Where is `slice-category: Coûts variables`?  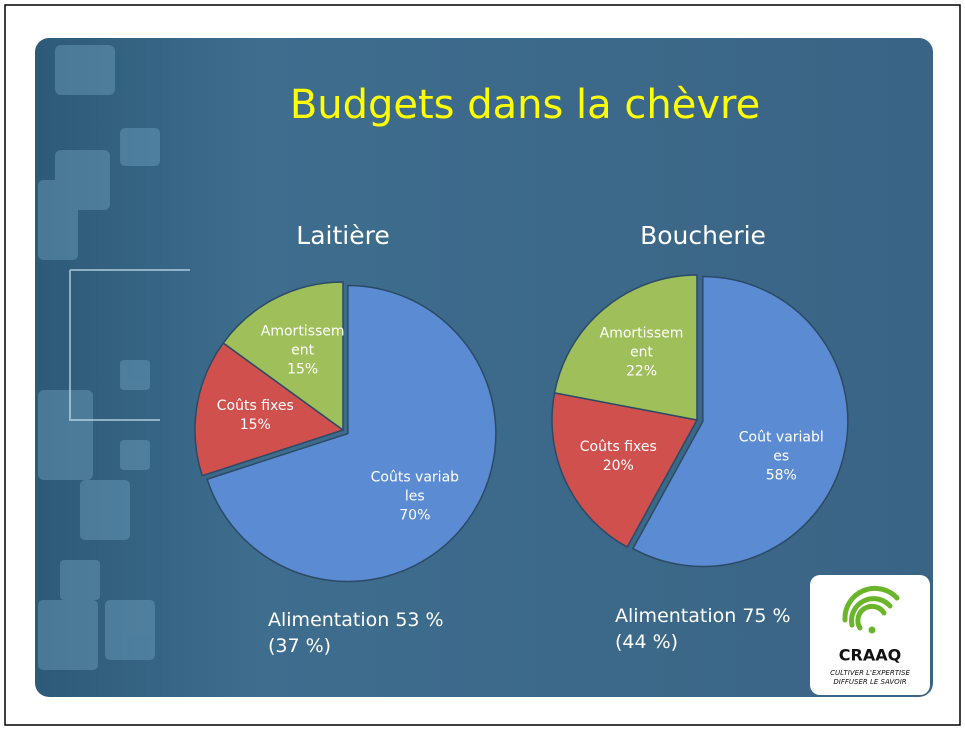 slice-category: Coûts variables is located at coordinates (415, 487).